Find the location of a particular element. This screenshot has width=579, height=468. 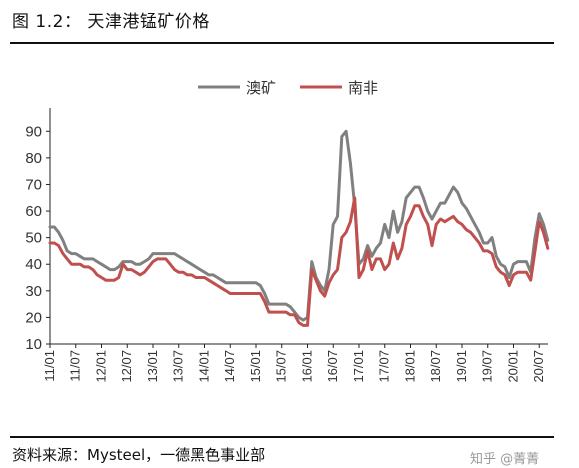

x-tick-label: 15/07 is located at coordinates (281, 366).